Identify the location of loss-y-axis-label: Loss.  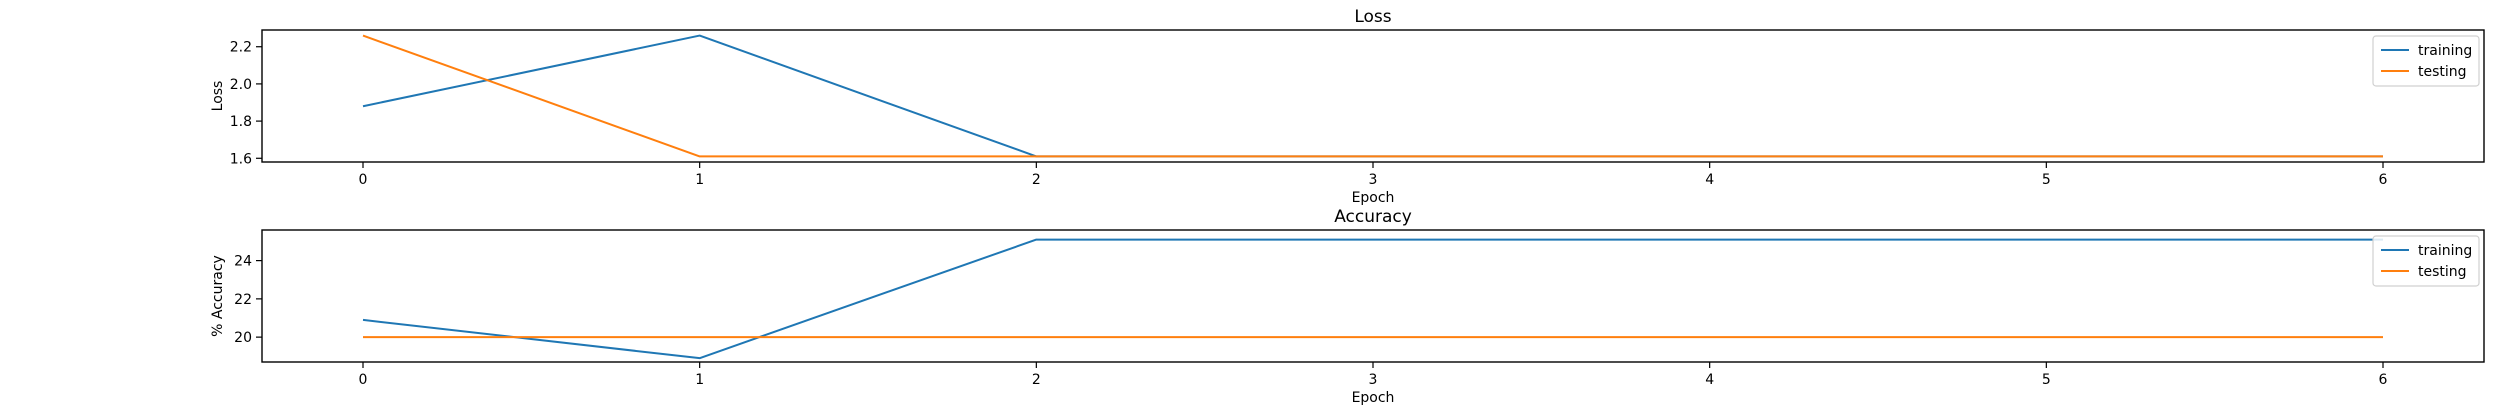
(218, 96).